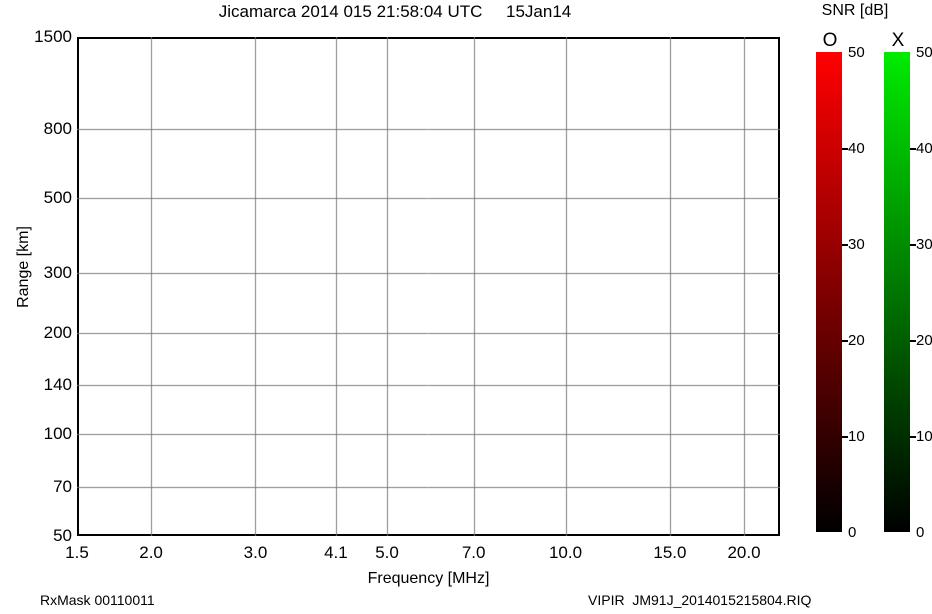  What do you see at coordinates (57, 129) in the screenshot?
I see `y-tick-label: 800` at bounding box center [57, 129].